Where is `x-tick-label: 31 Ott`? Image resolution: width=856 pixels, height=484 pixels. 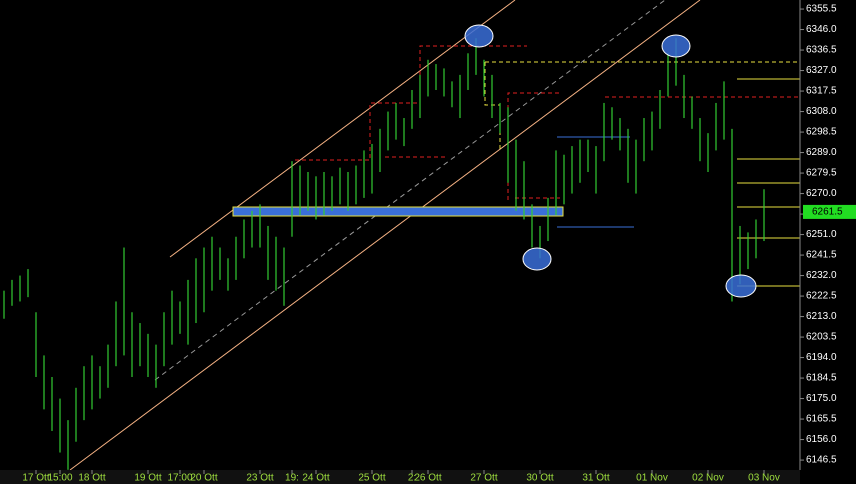 x-tick-label: 31 Ott is located at coordinates (595, 478).